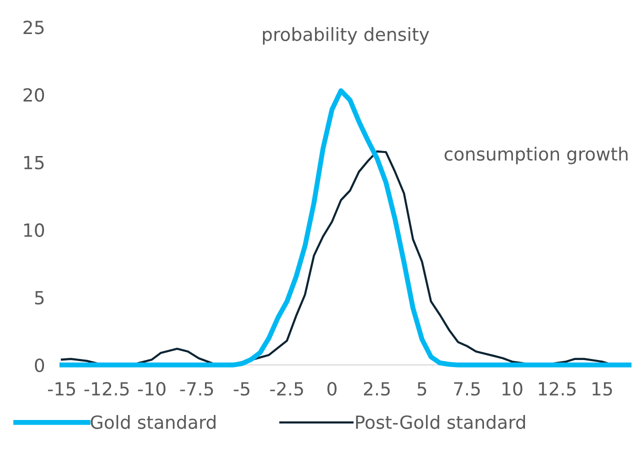 This screenshot has height=452, width=638. What do you see at coordinates (152, 389) in the screenshot?
I see `x-tick-label: -10` at bounding box center [152, 389].